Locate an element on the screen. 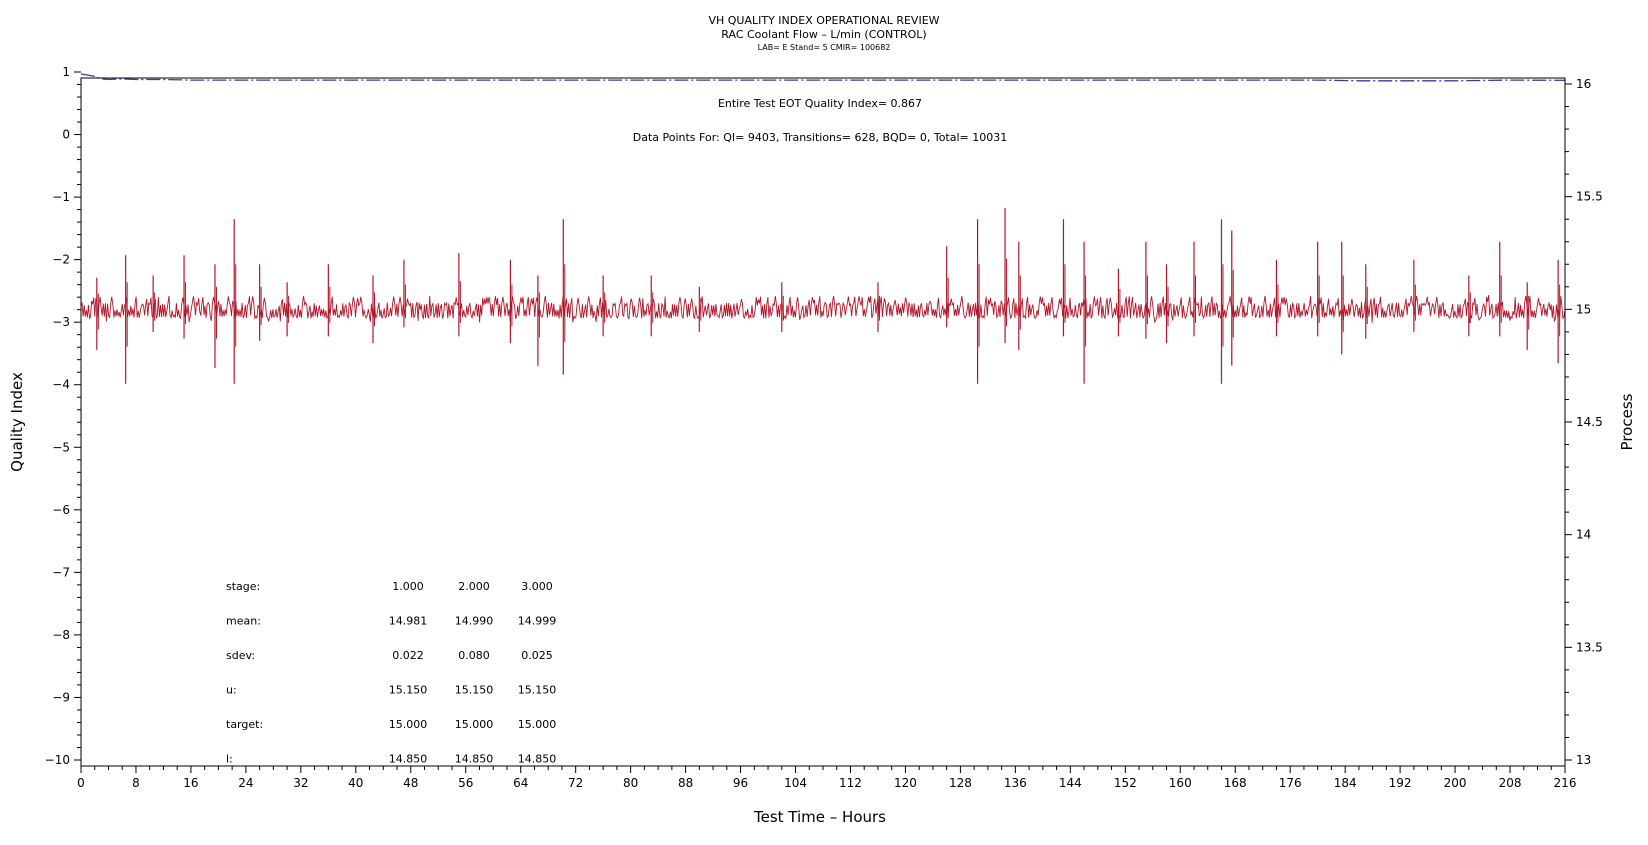  x-tick-label: 144 is located at coordinates (1070, 783).